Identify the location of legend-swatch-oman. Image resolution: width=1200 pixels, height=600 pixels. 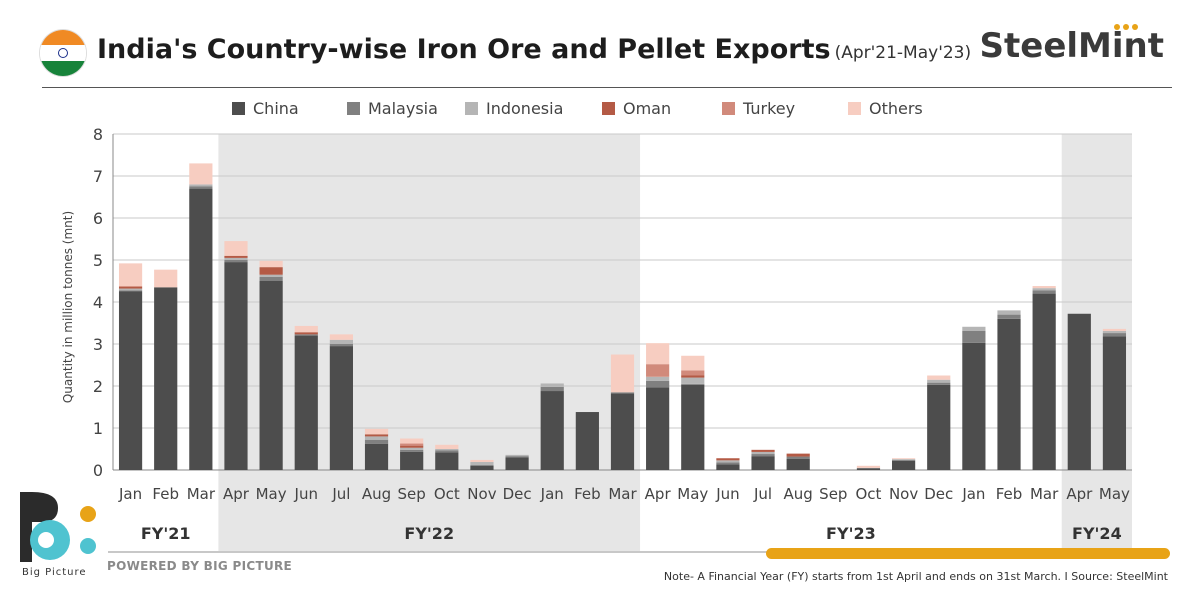
(608, 108).